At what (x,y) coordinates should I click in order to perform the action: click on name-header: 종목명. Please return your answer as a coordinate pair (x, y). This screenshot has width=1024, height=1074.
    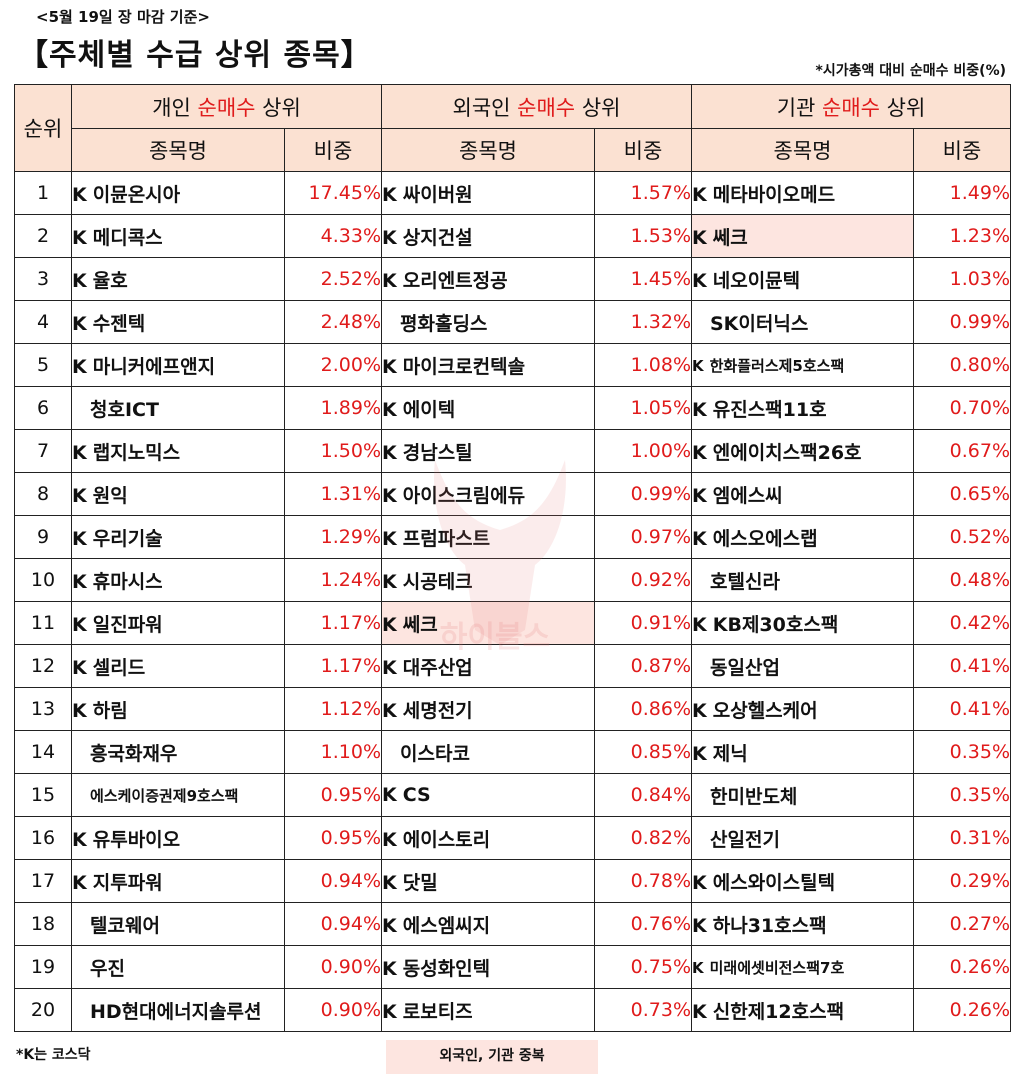
    Looking at the image, I should click on (178, 150).